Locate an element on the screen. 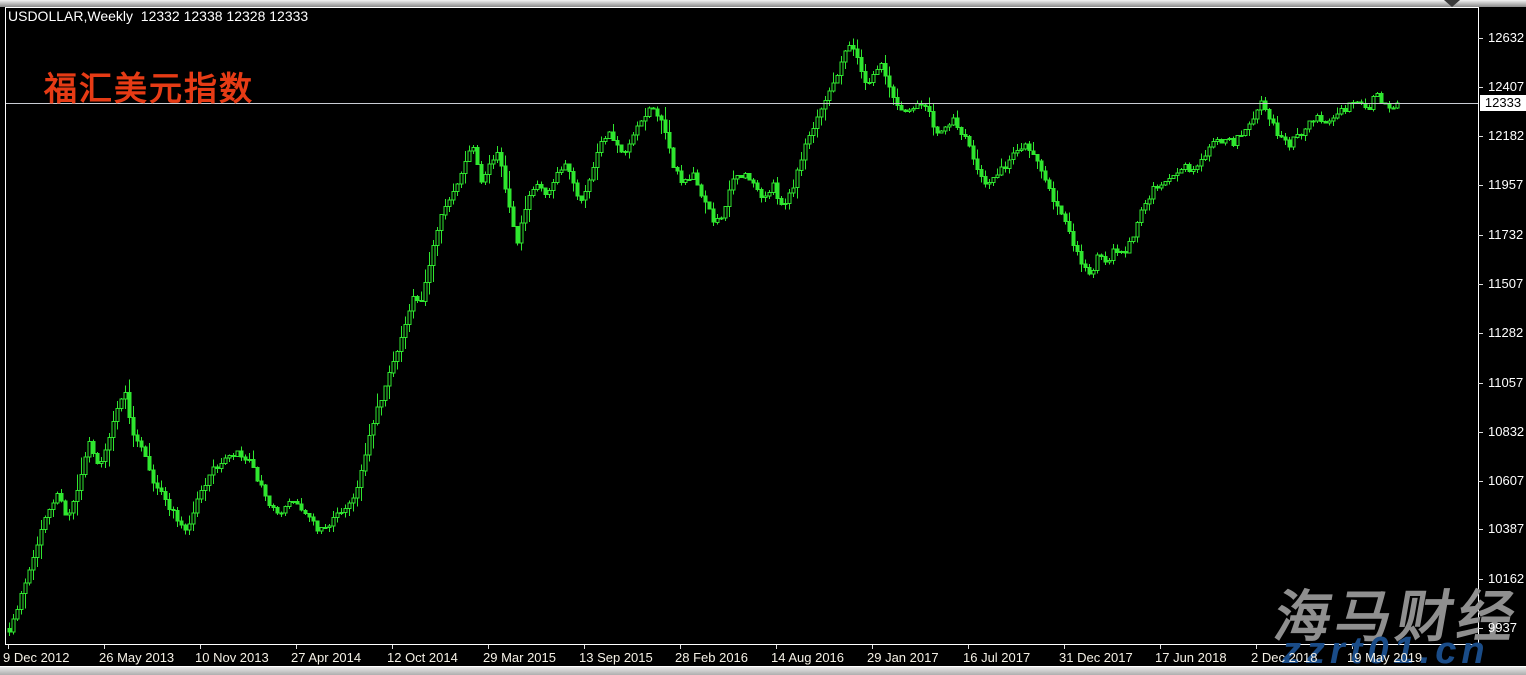 The image size is (1526, 675). current-price-line is located at coordinates (742, 103).